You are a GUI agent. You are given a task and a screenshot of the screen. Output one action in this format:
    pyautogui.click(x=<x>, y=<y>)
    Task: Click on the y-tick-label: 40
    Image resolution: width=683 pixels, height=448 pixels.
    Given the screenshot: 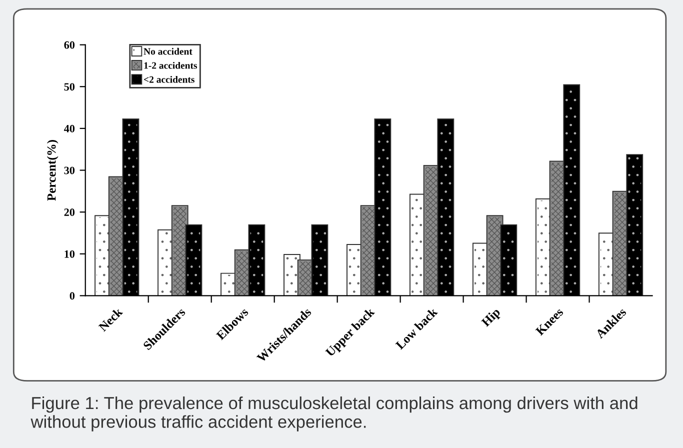 What is the action you would take?
    pyautogui.click(x=69, y=128)
    